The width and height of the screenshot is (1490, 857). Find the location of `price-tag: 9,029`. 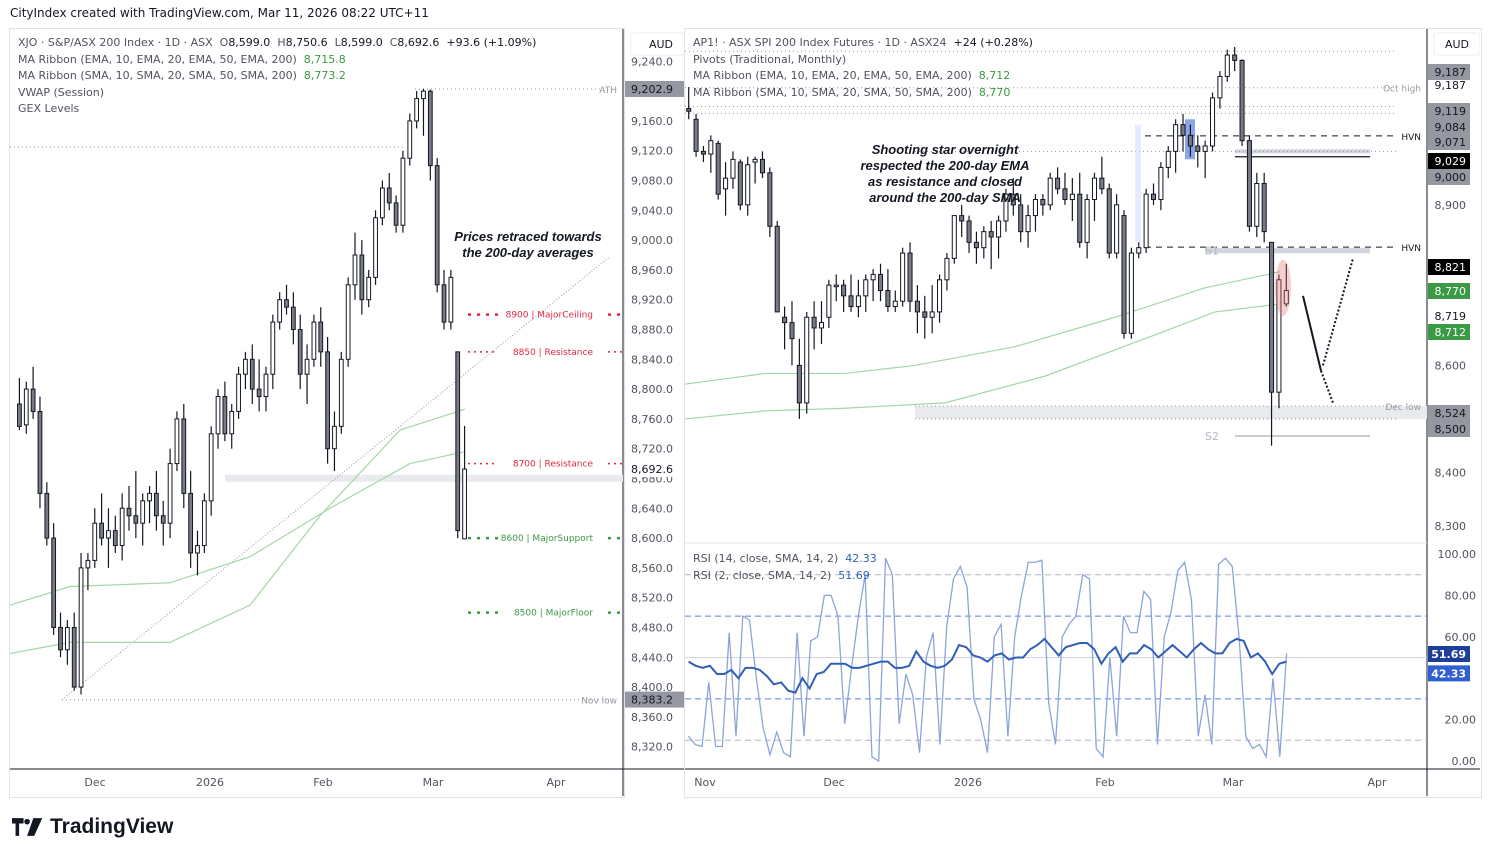

price-tag: 9,029 is located at coordinates (1451, 161).